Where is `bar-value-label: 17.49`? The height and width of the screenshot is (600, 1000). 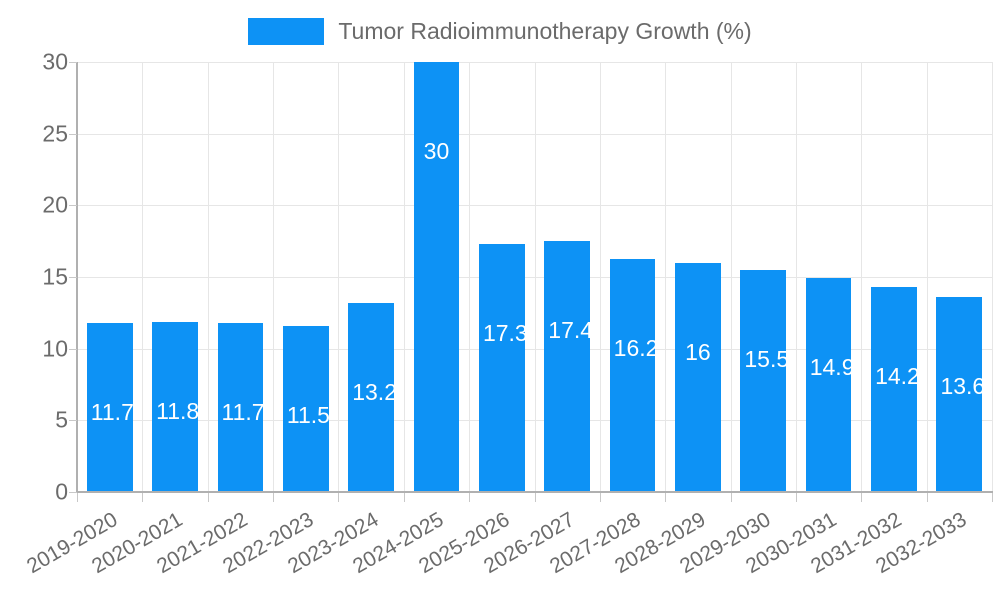
bar-value-label: 17.49 is located at coordinates (569, 331).